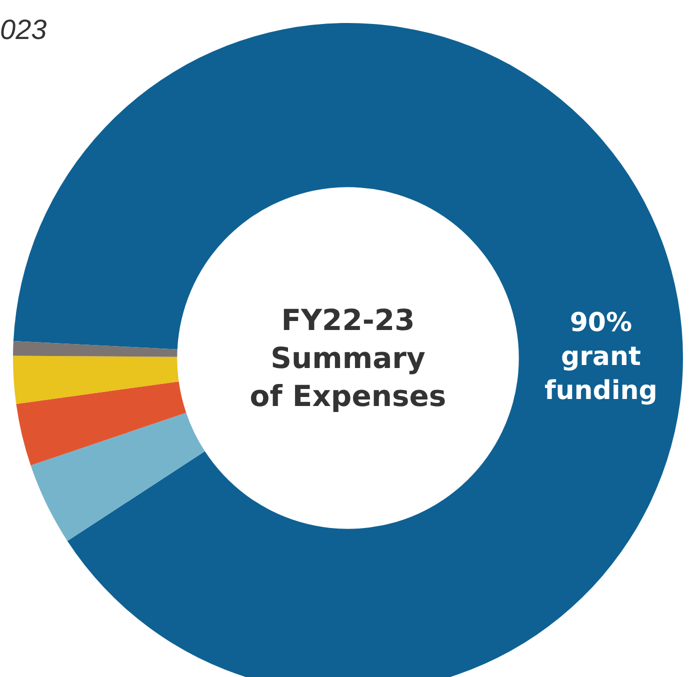 The image size is (690, 677). What do you see at coordinates (601, 374) in the screenshot?
I see `slice-label: grant funding` at bounding box center [601, 374].